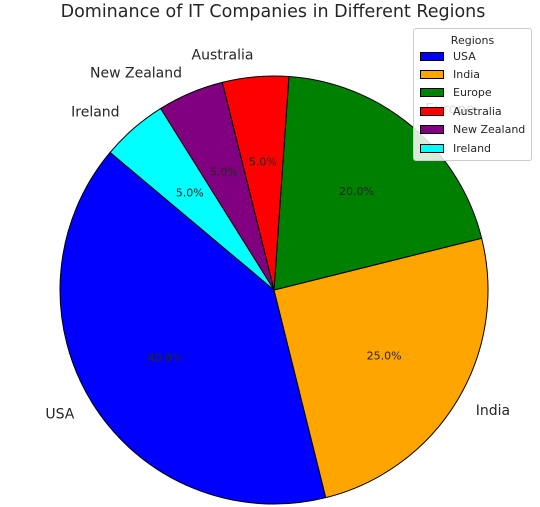 This screenshot has height=507, width=540. Describe the element at coordinates (356, 191) in the screenshot. I see `pie-percent-label-europe: 20.0%` at that location.